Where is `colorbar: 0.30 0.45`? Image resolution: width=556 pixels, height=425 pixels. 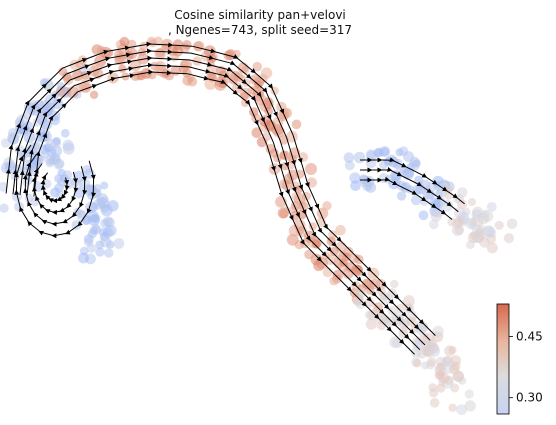
colorbar: 0.30 0.45 is located at coordinates (519, 359).